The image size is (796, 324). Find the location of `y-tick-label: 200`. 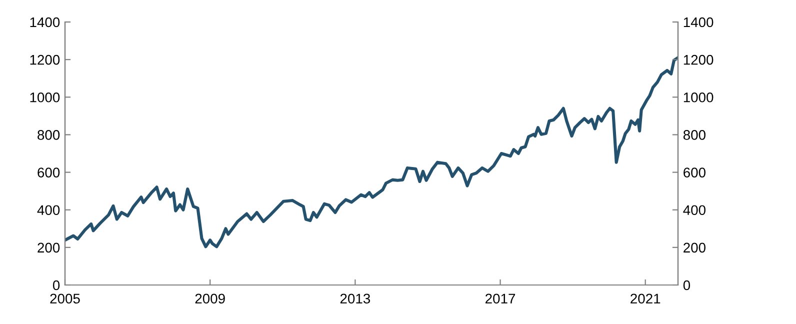

y-tick-label: 200 is located at coordinates (49, 247).